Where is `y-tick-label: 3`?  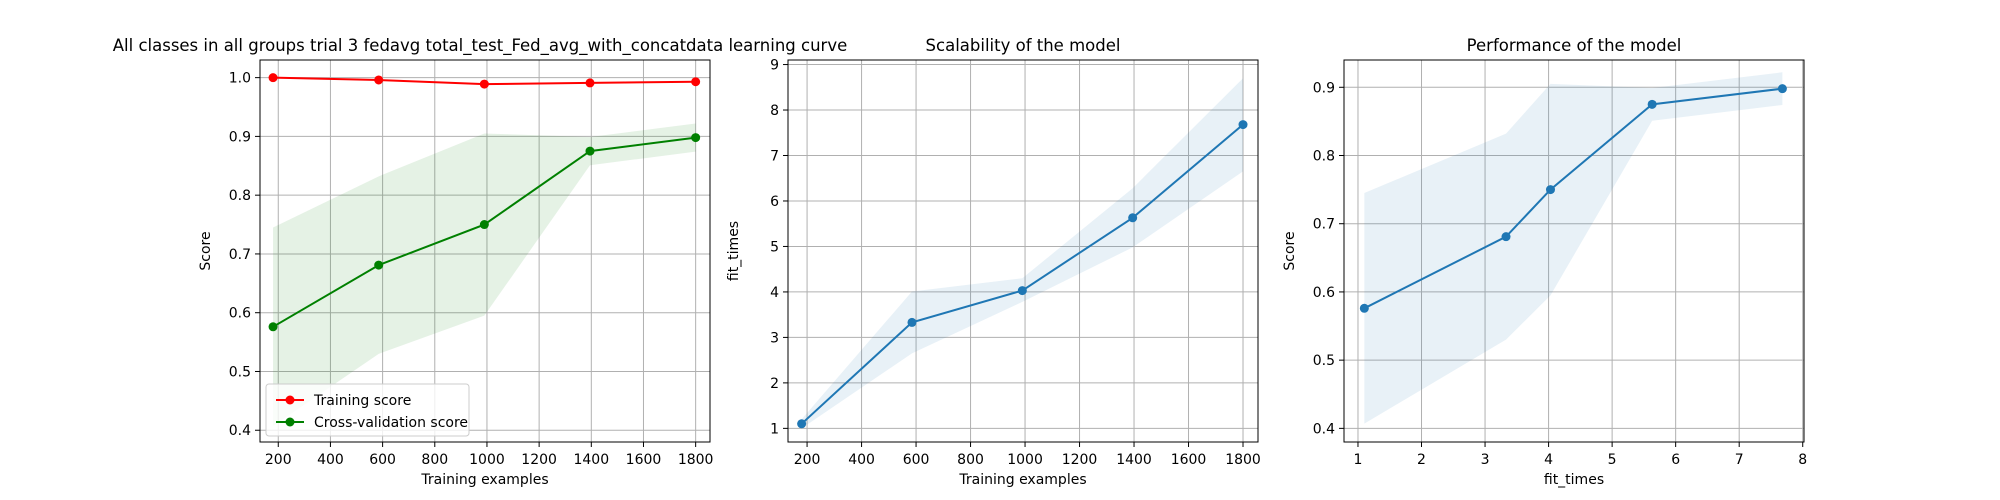
y-tick-label: 3 is located at coordinates (774, 338).